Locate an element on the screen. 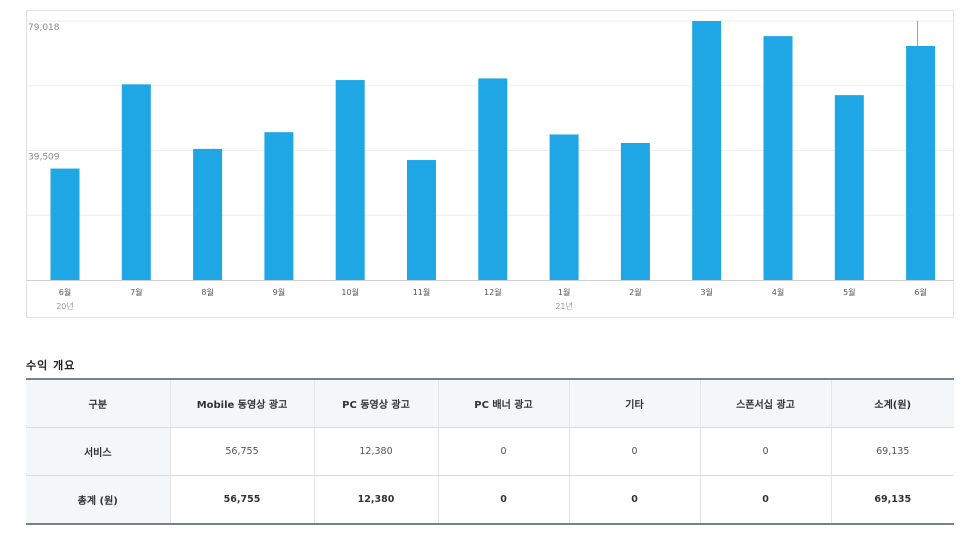  x-tick-label: 12월 is located at coordinates (493, 292).